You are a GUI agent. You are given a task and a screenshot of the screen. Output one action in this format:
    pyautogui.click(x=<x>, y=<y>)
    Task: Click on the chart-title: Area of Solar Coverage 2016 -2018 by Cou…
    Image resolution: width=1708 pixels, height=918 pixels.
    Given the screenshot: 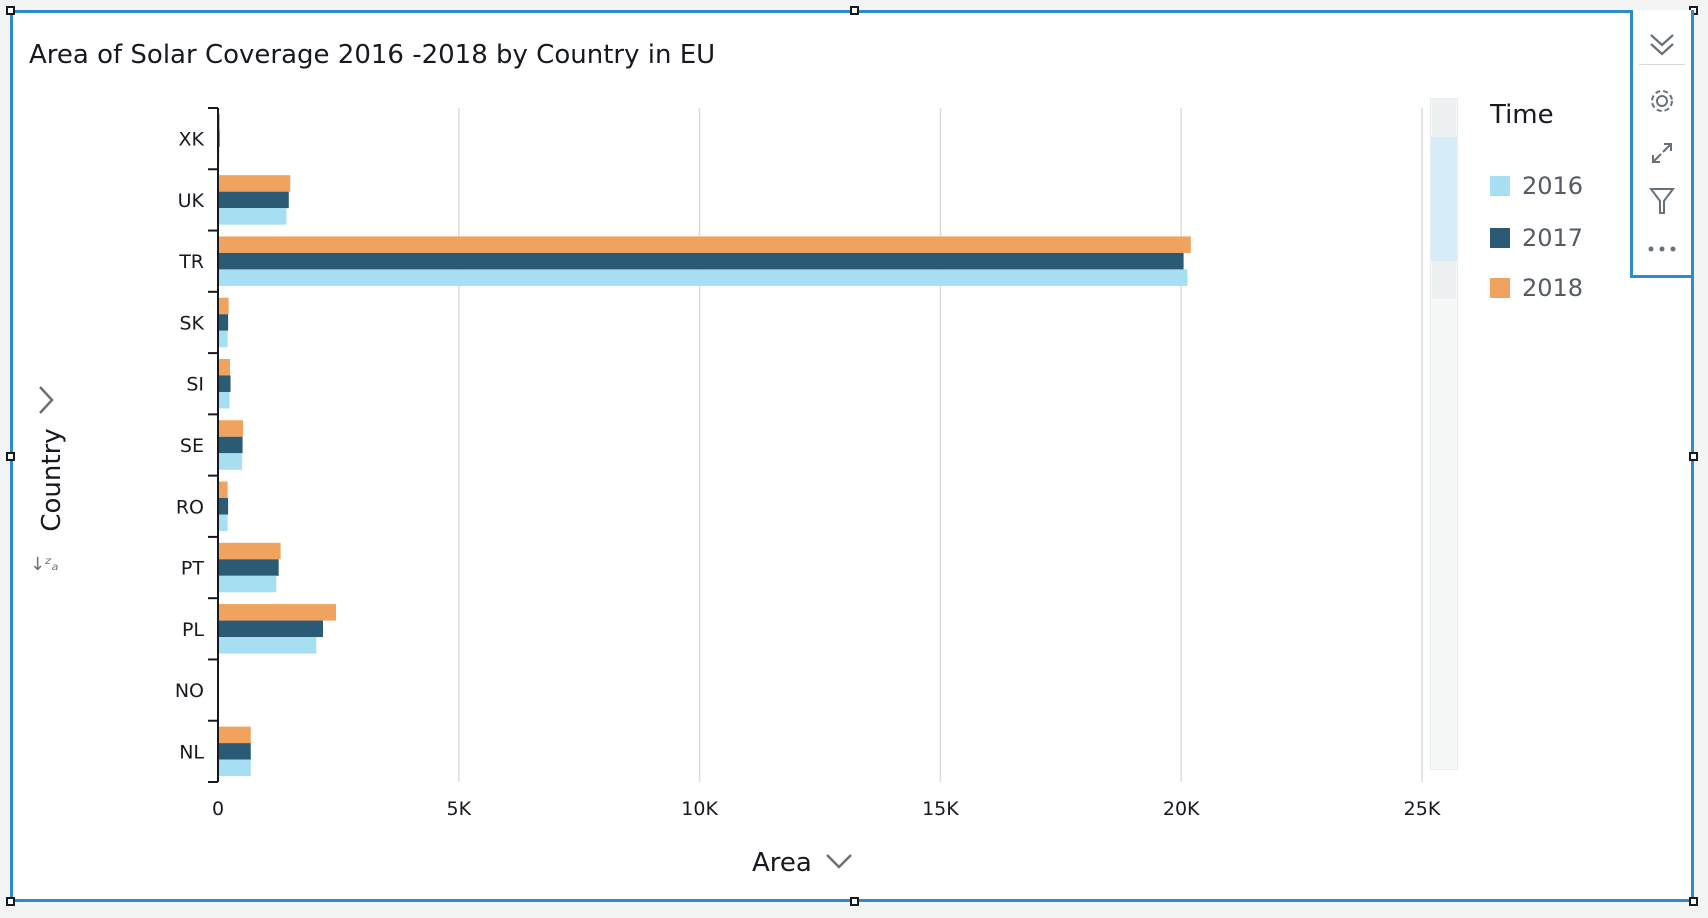 What is the action you would take?
    pyautogui.click(x=372, y=55)
    